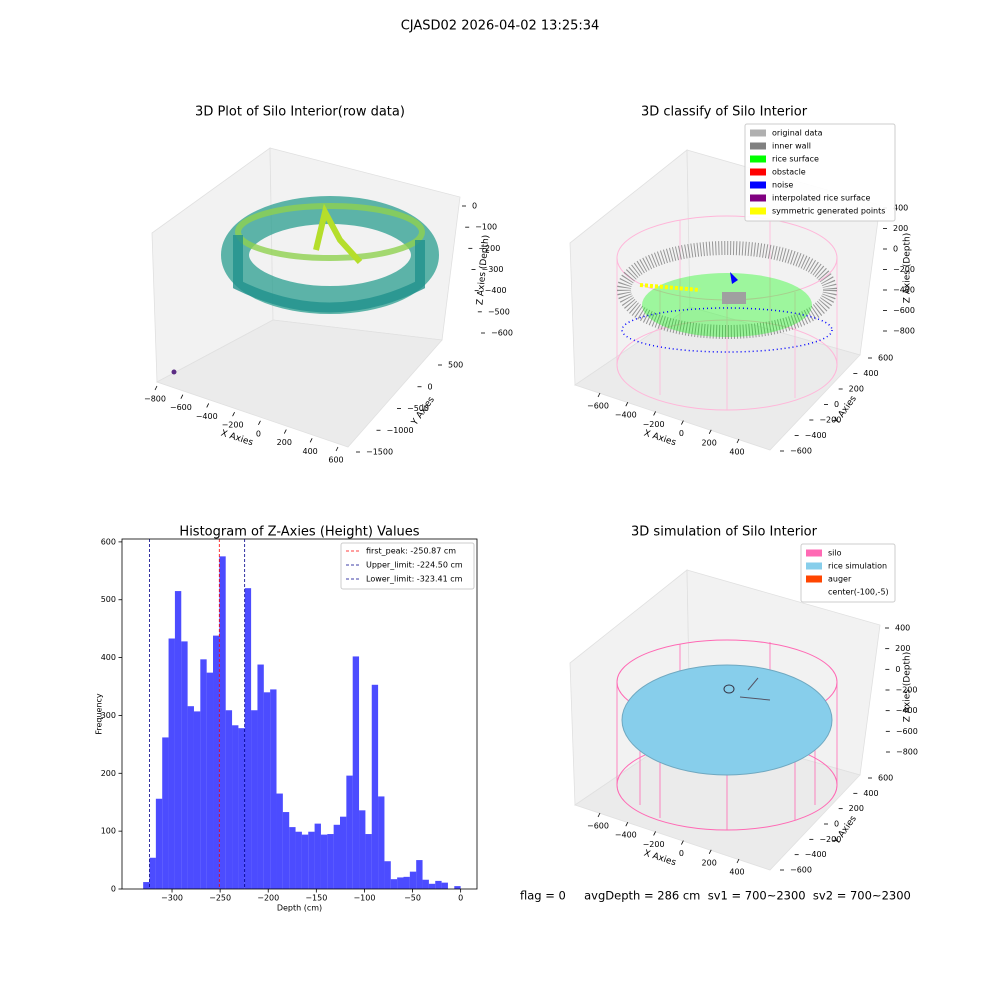 The width and height of the screenshot is (1000, 1000). What do you see at coordinates (299, 908) in the screenshot?
I see `x-axis-label: Depth (cm)` at bounding box center [299, 908].